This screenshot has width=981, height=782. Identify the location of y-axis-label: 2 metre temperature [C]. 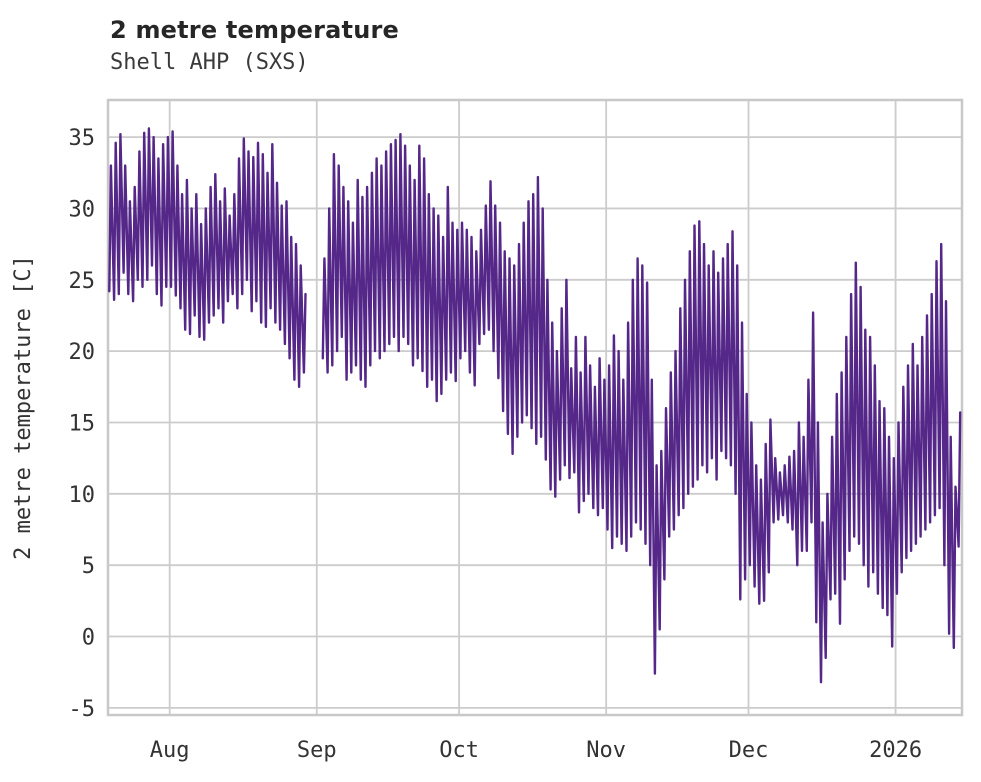
(23, 407).